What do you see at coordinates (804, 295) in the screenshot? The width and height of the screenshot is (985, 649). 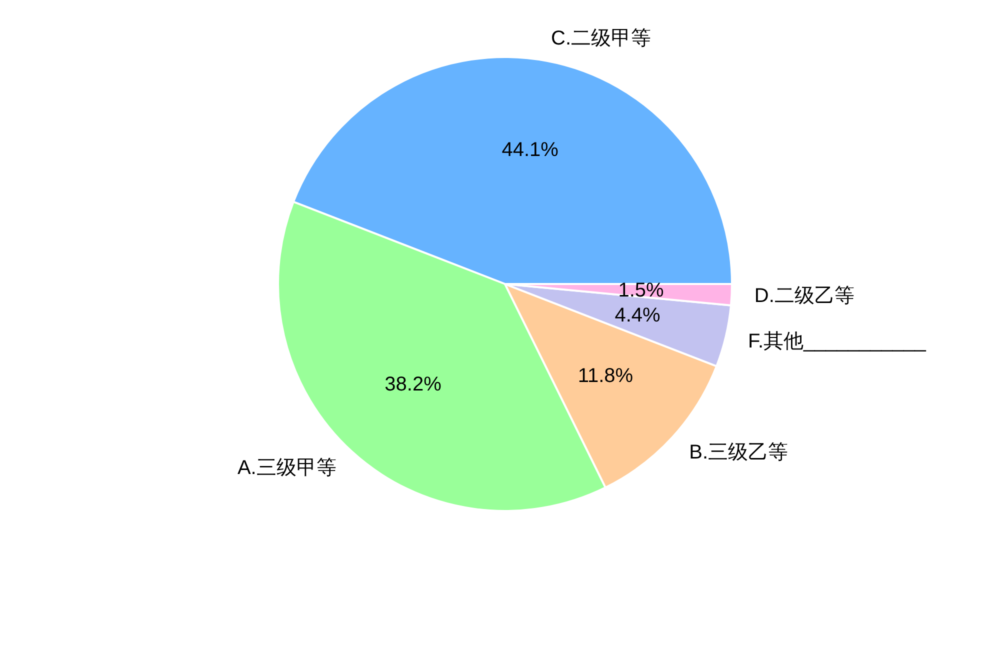 I see `slice-label: D.二级乙等` at bounding box center [804, 295].